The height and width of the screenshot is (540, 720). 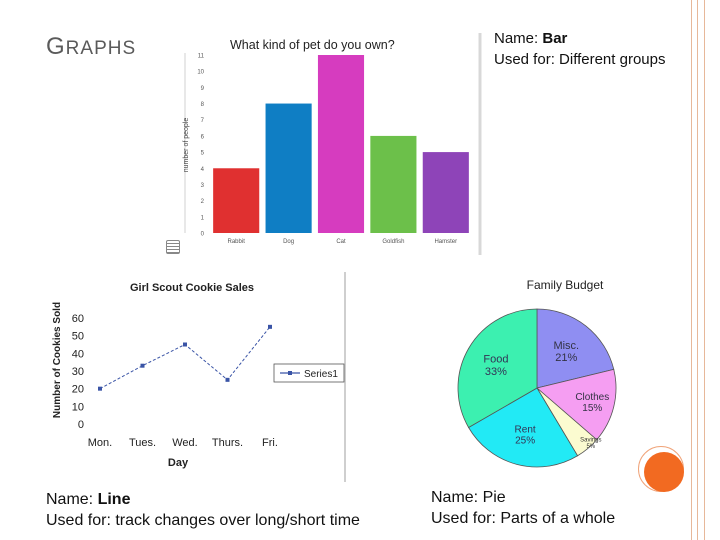 I want to click on line-chart-y-tick-label: 50, so click(x=78, y=337).